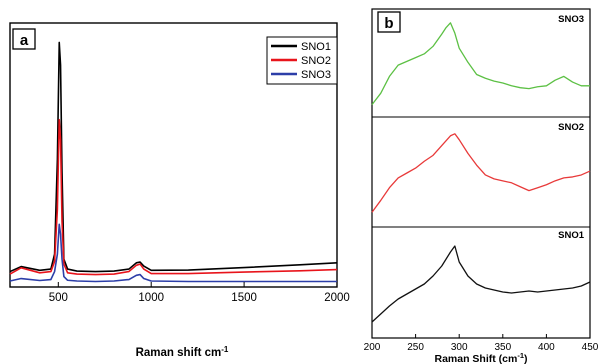  Describe the element at coordinates (546, 347) in the screenshot. I see `x-tick-label: 400` at that location.